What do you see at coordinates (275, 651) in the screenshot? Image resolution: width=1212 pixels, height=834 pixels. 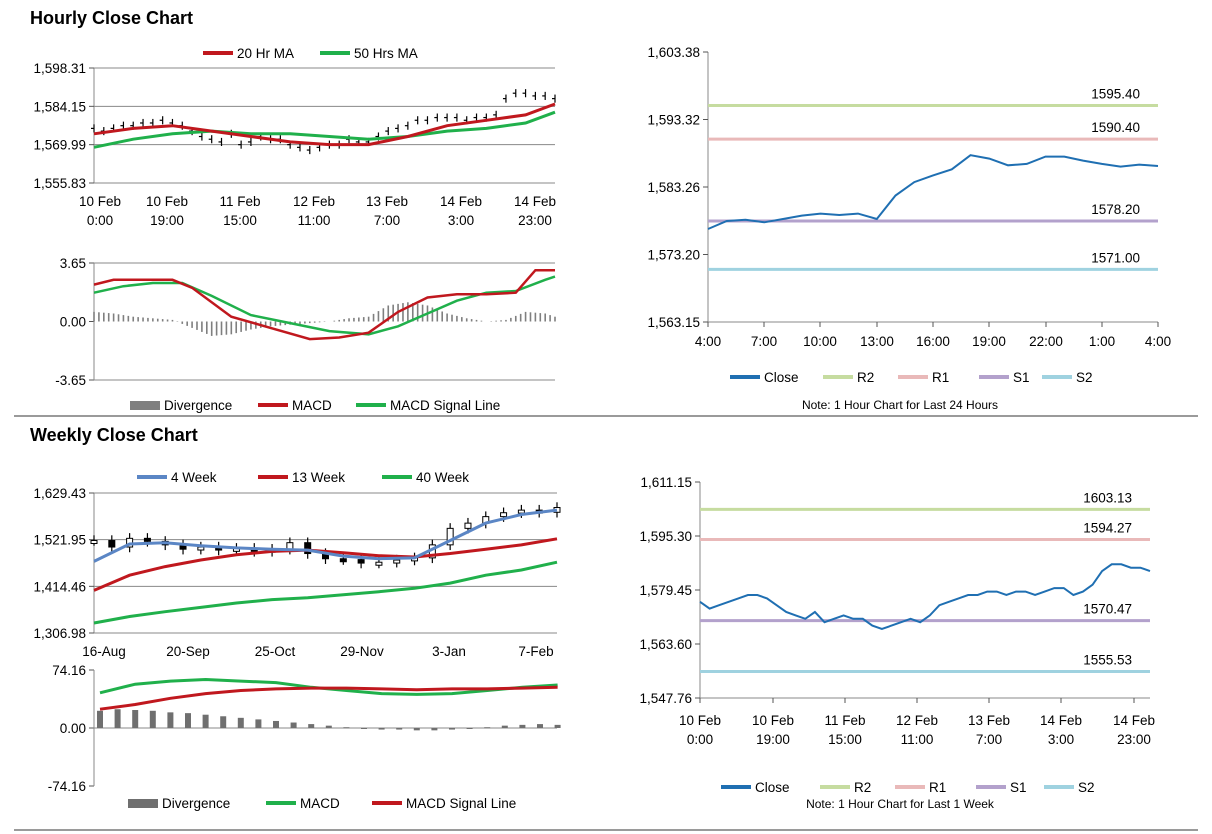 I see `x-tick-label: 25-Oct` at bounding box center [275, 651].